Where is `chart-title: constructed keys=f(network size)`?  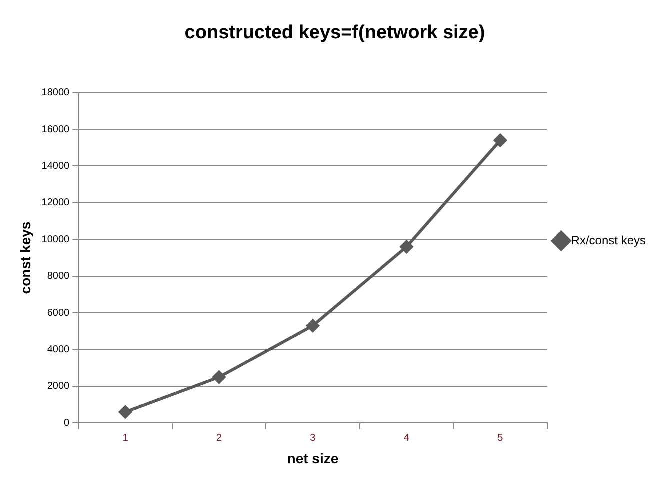
chart-title: constructed keys=f(network size) is located at coordinates (335, 33).